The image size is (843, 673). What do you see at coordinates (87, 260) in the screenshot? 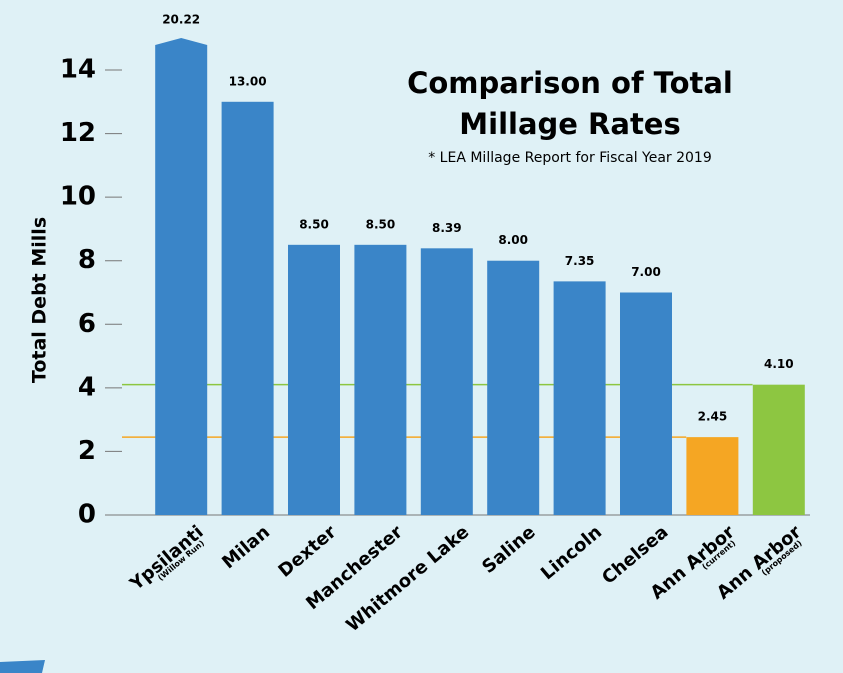
I see `y-tick-label: 8` at bounding box center [87, 260].